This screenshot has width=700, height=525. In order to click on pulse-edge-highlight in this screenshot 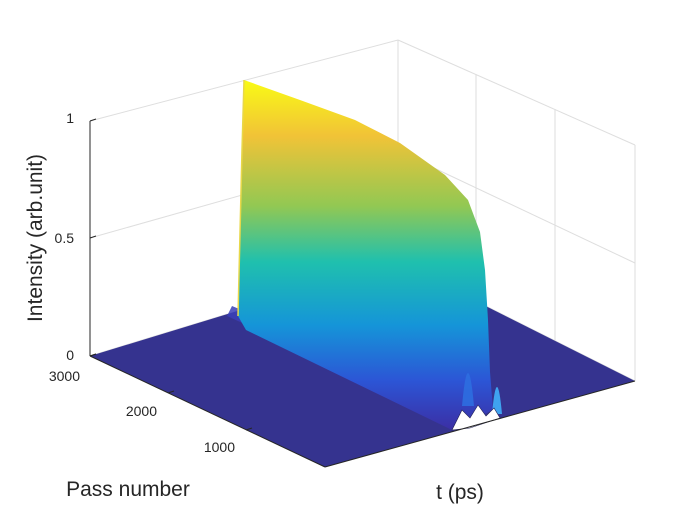, I will do `click(241, 198)`.